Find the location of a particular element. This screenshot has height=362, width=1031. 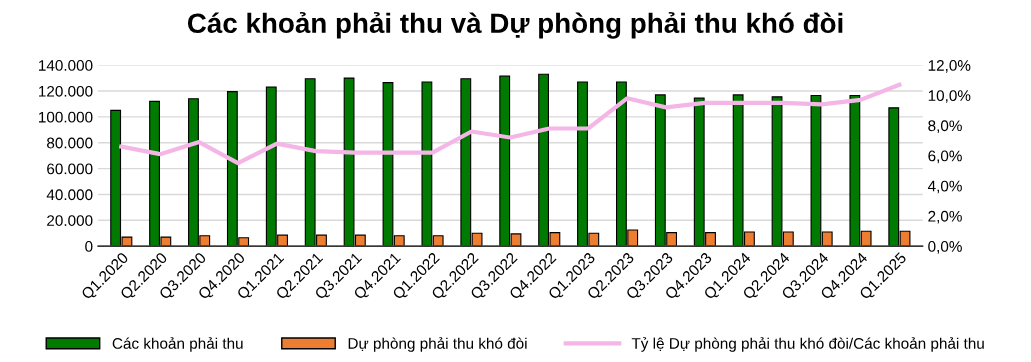

y-tick-label: 60.000 is located at coordinates (70, 169).